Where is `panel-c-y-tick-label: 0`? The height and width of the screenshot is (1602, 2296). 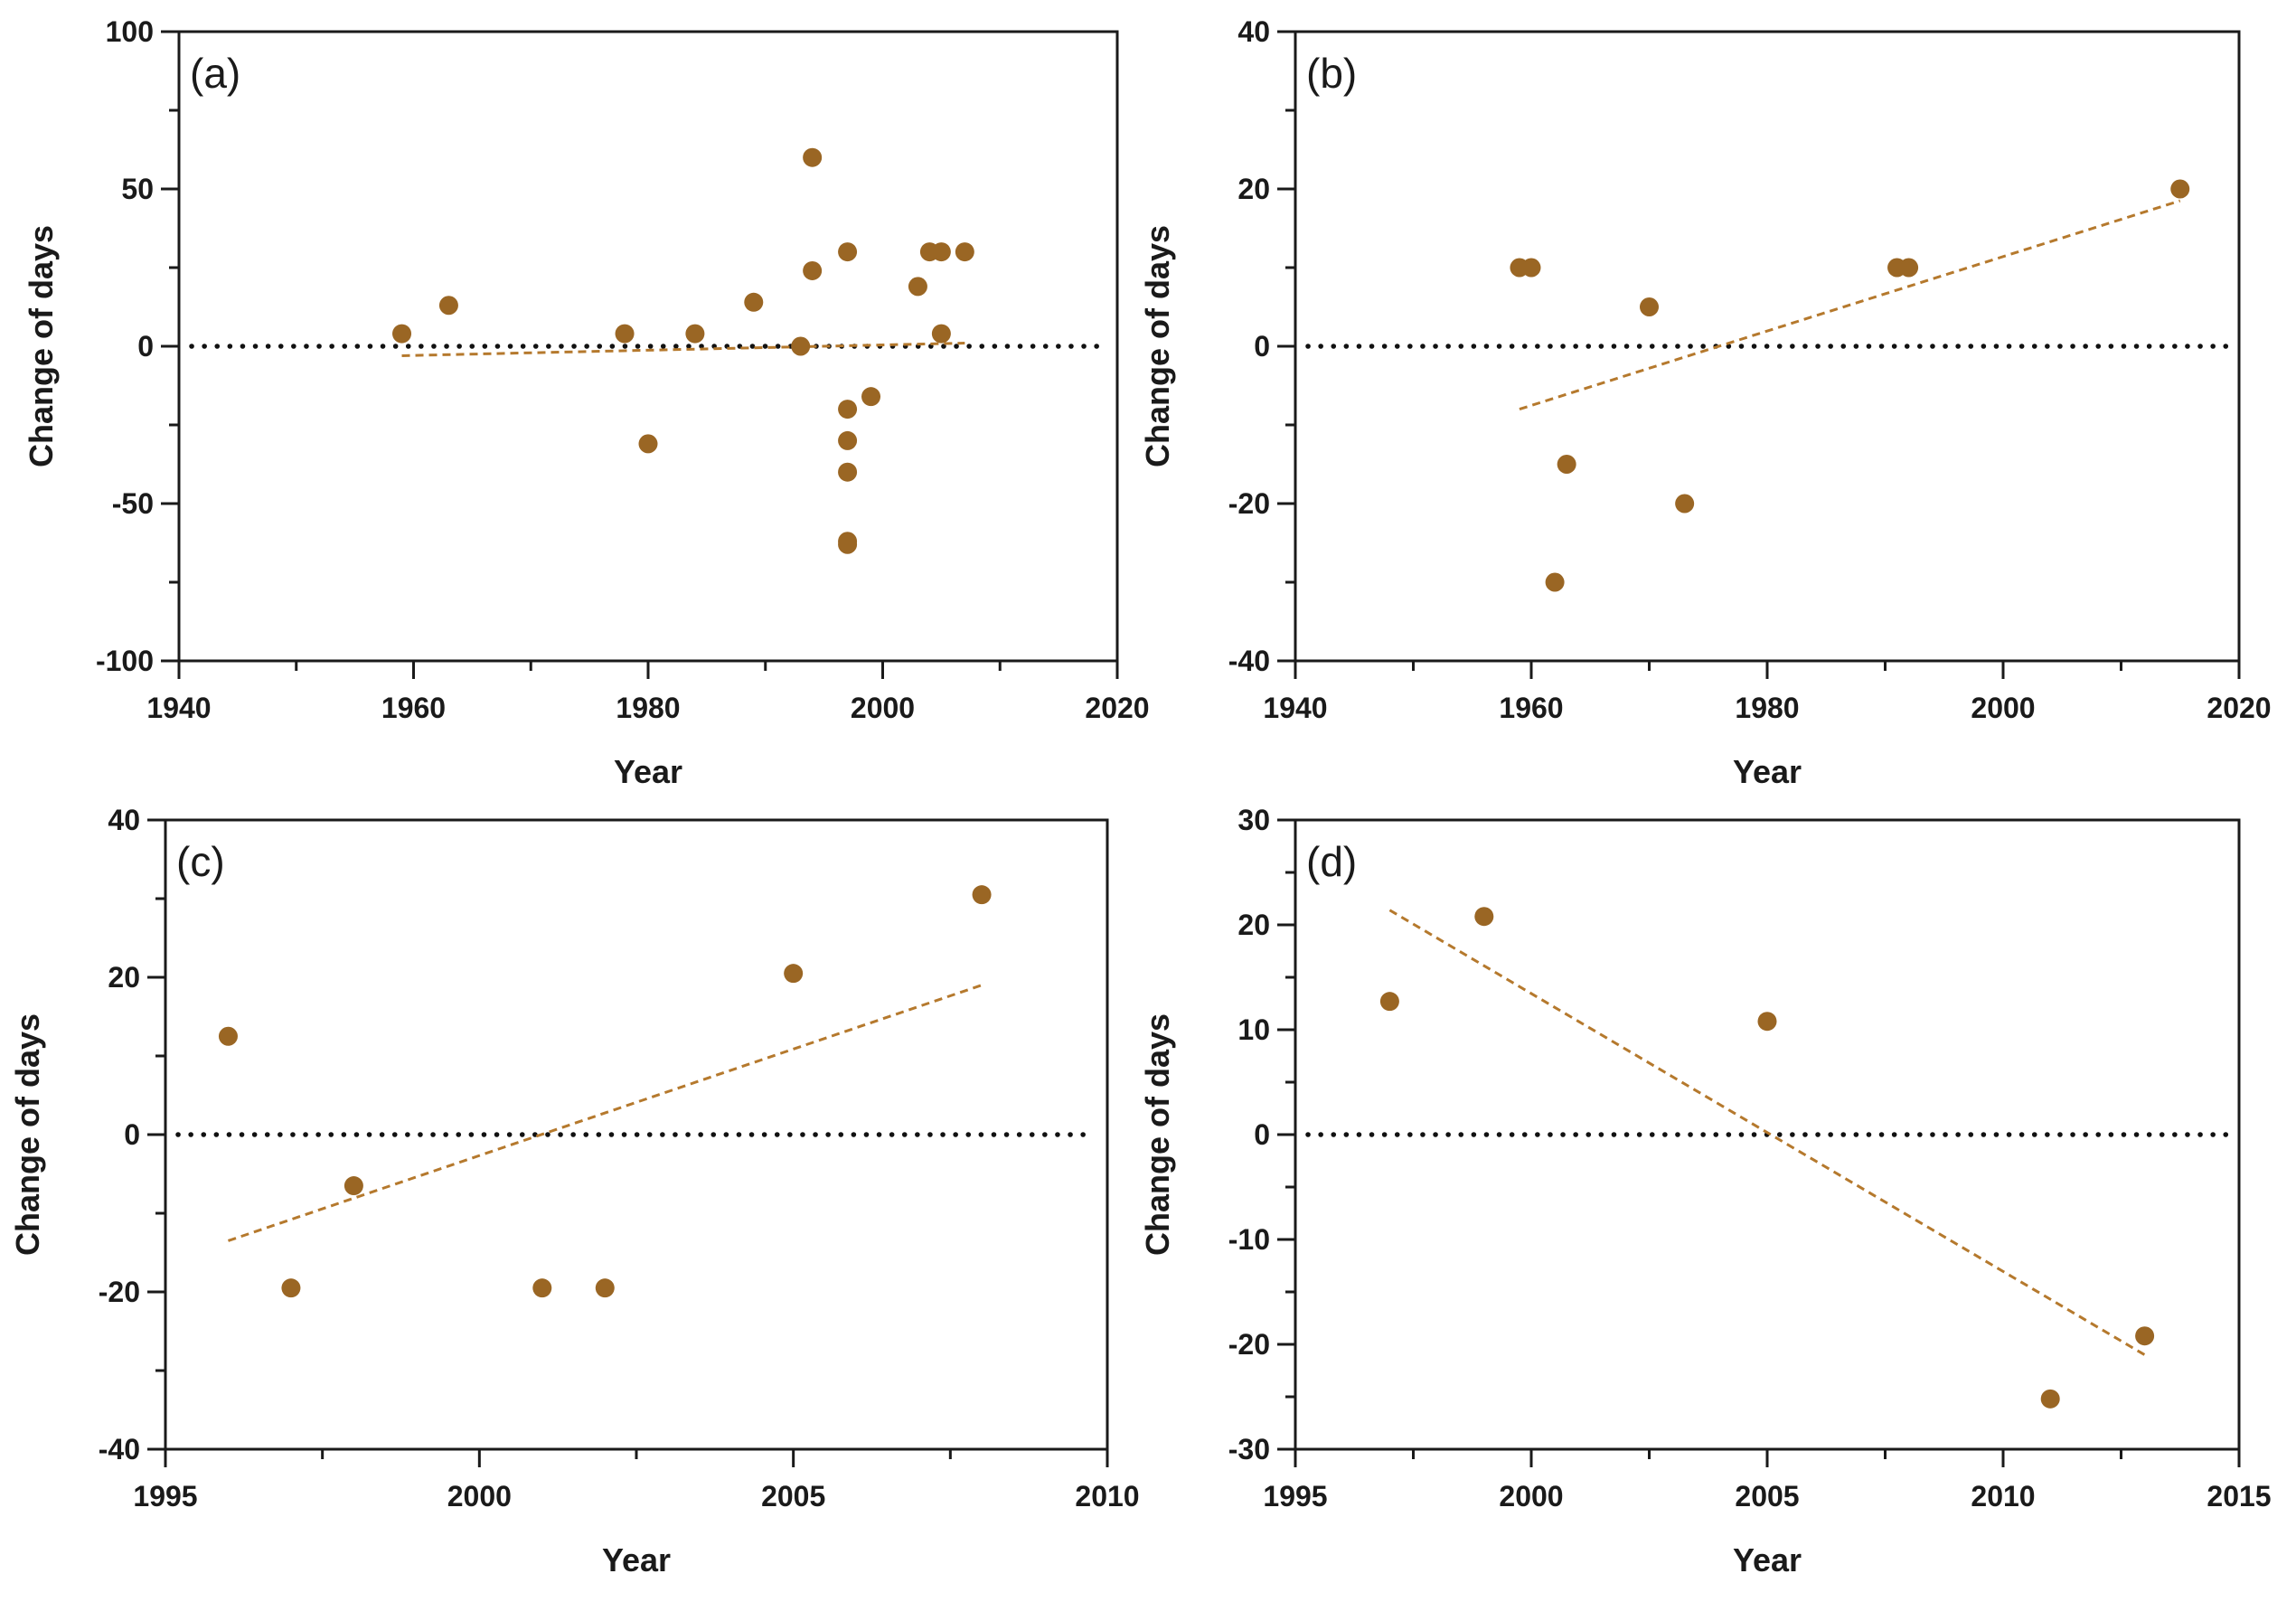 panel-c-y-tick-label: 0 is located at coordinates (132, 1134).